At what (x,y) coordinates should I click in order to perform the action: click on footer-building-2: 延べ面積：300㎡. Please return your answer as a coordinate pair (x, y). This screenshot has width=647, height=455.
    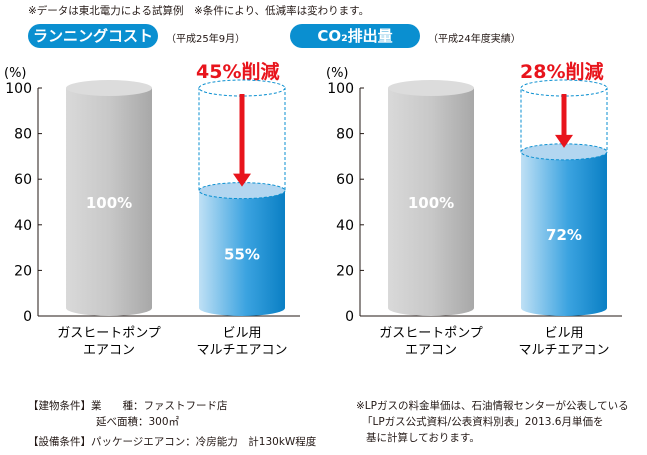
    Looking at the image, I should click on (138, 422).